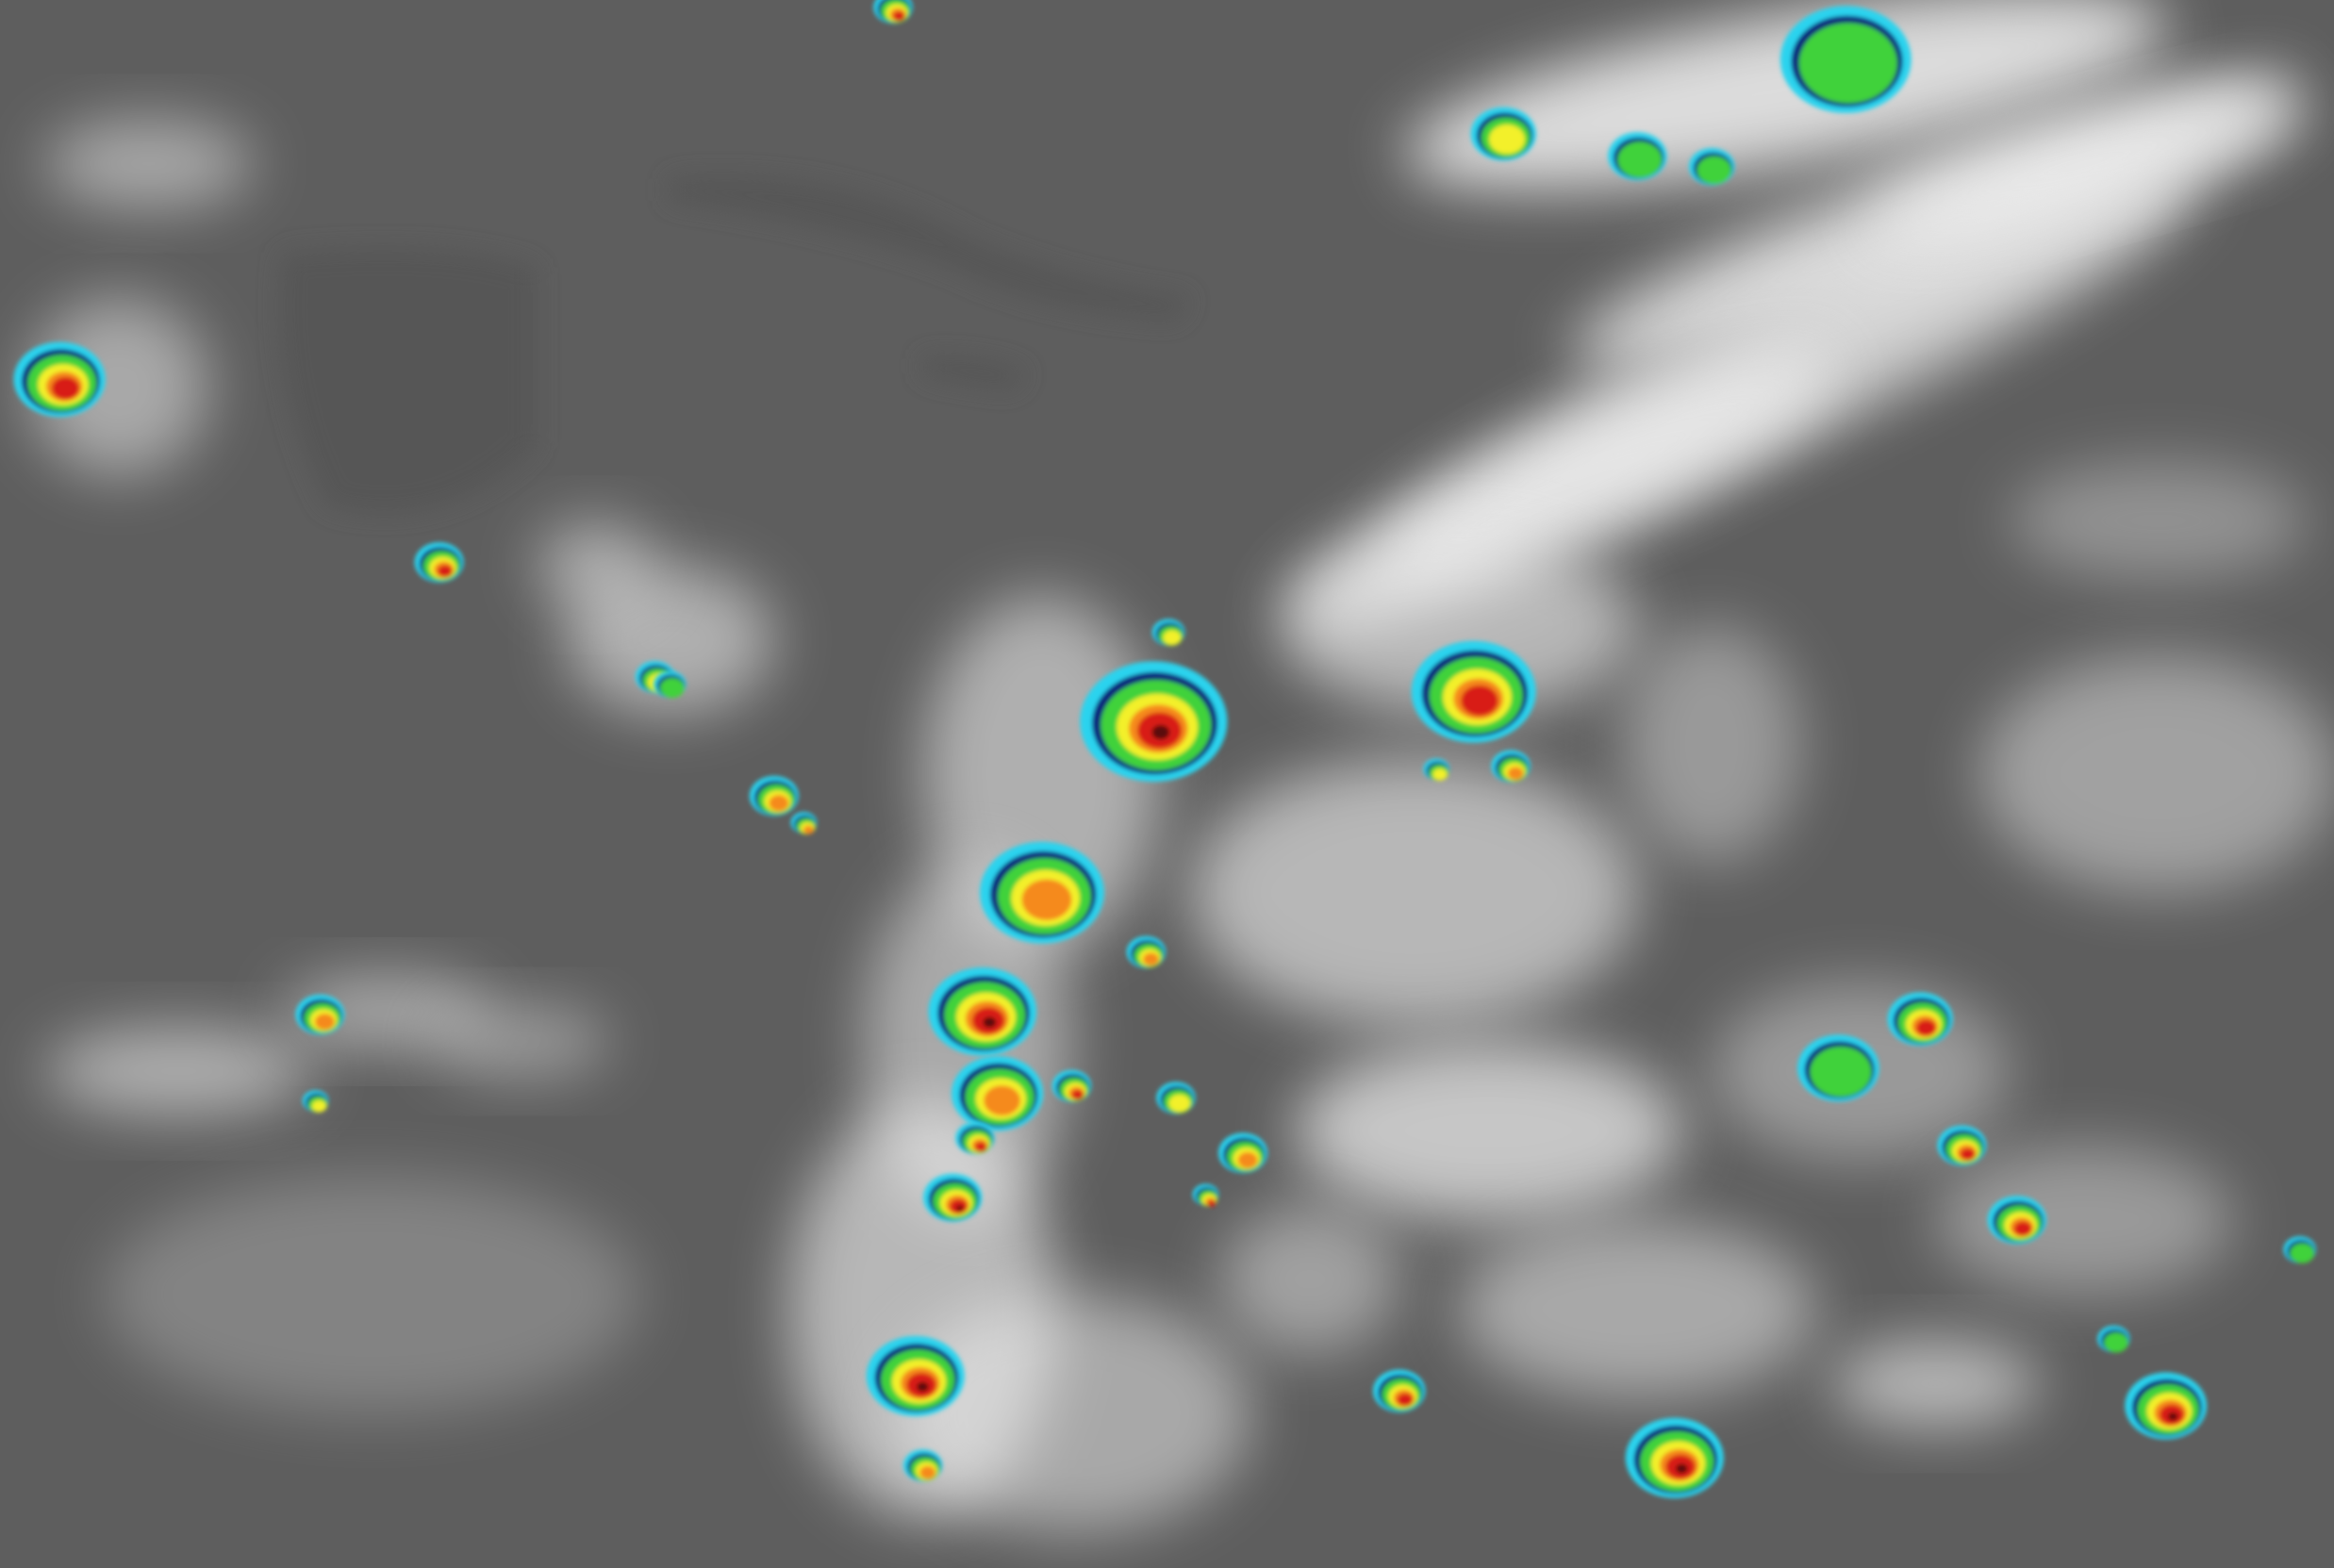  What do you see at coordinates (735, 344) in the screenshot?
I see `land-masses` at bounding box center [735, 344].